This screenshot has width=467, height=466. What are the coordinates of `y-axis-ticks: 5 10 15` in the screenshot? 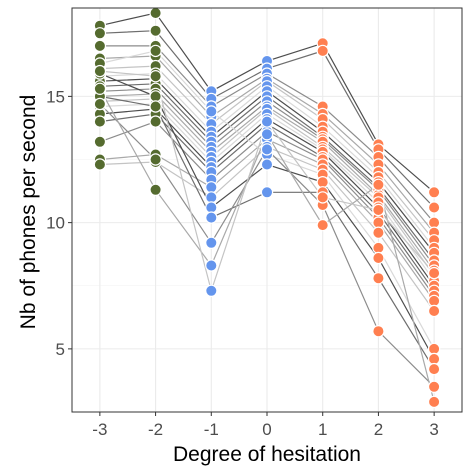 It's located at (59, 223).